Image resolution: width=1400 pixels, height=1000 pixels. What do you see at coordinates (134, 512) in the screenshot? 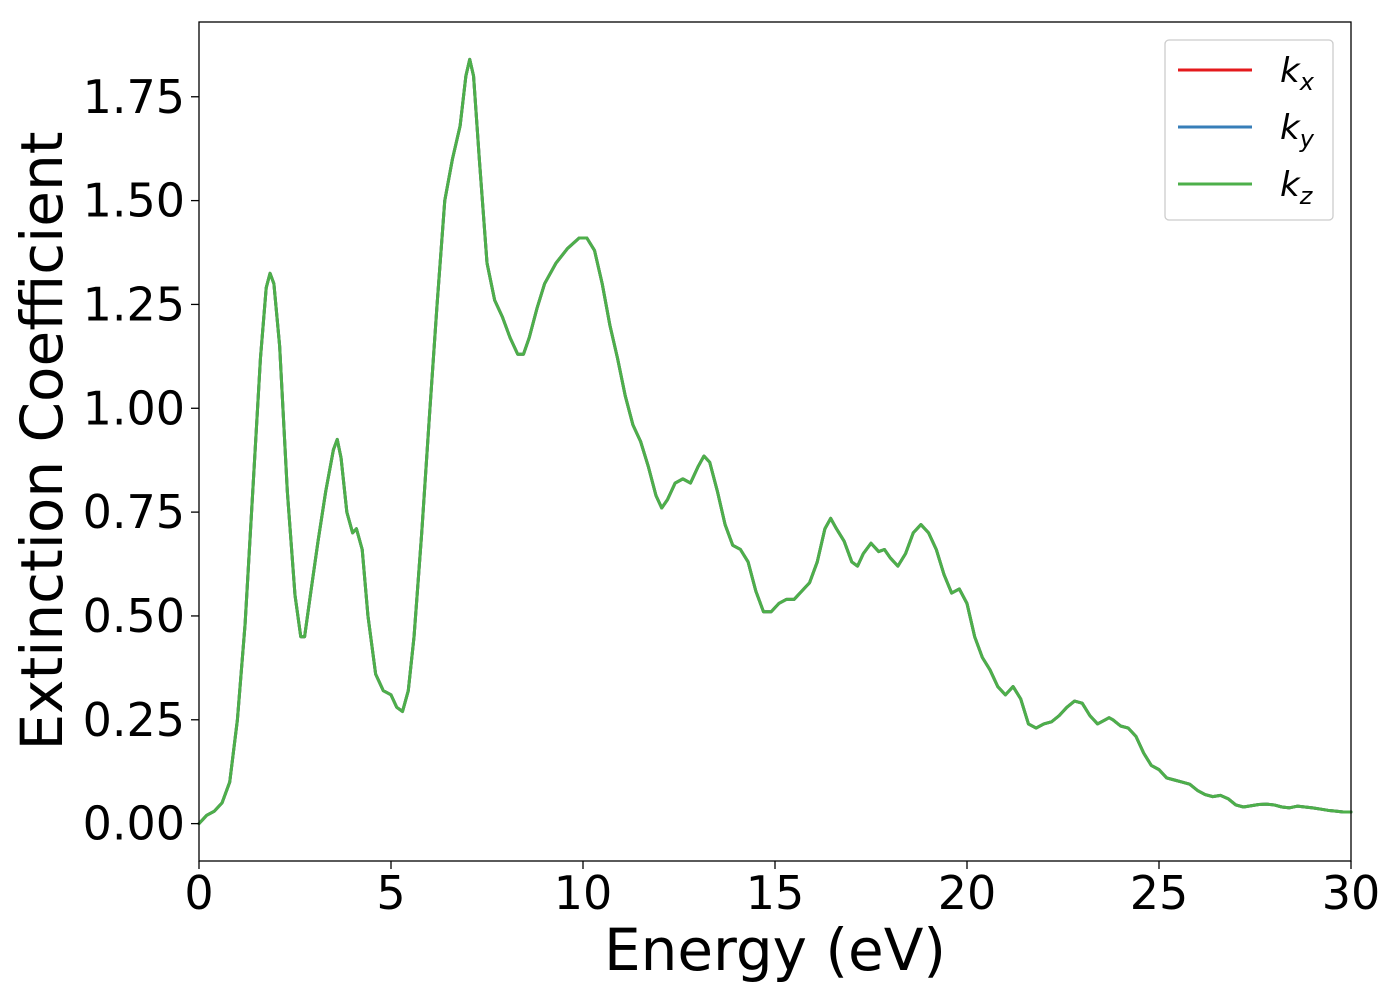
I see `y-tick-label: 0.75` at bounding box center [134, 512].